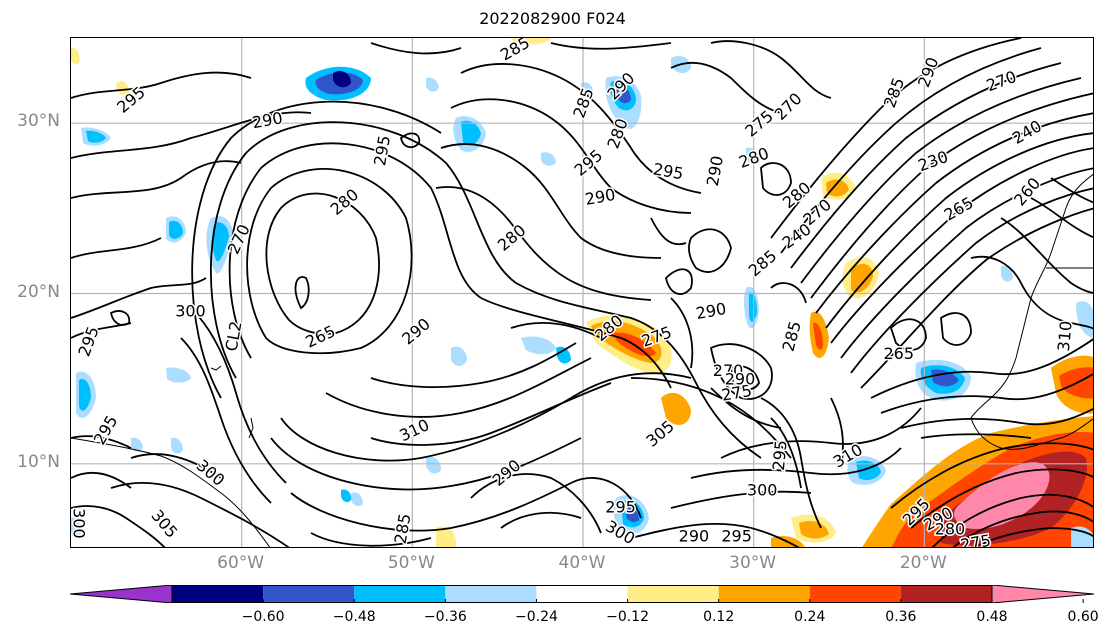 The height and width of the screenshot is (639, 1105). I want to click on contour-label: 260, so click(1027, 191).